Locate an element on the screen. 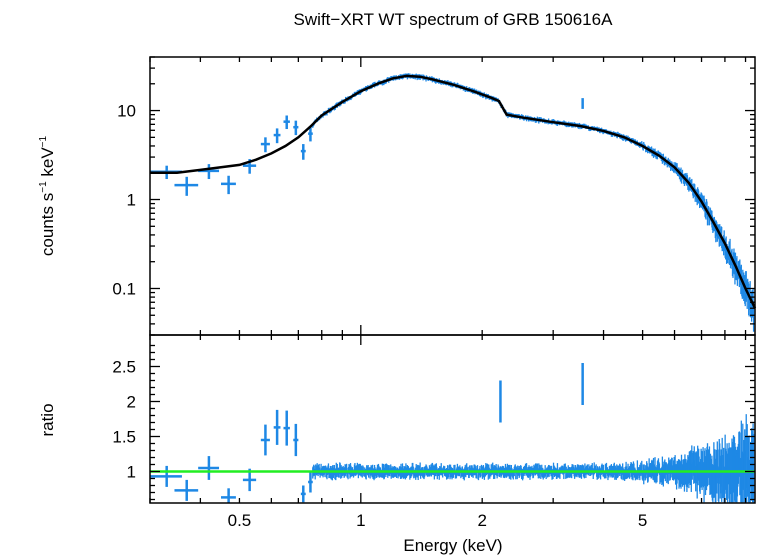 The height and width of the screenshot is (556, 758). y-tick-label: 0.1 is located at coordinates (124, 288).